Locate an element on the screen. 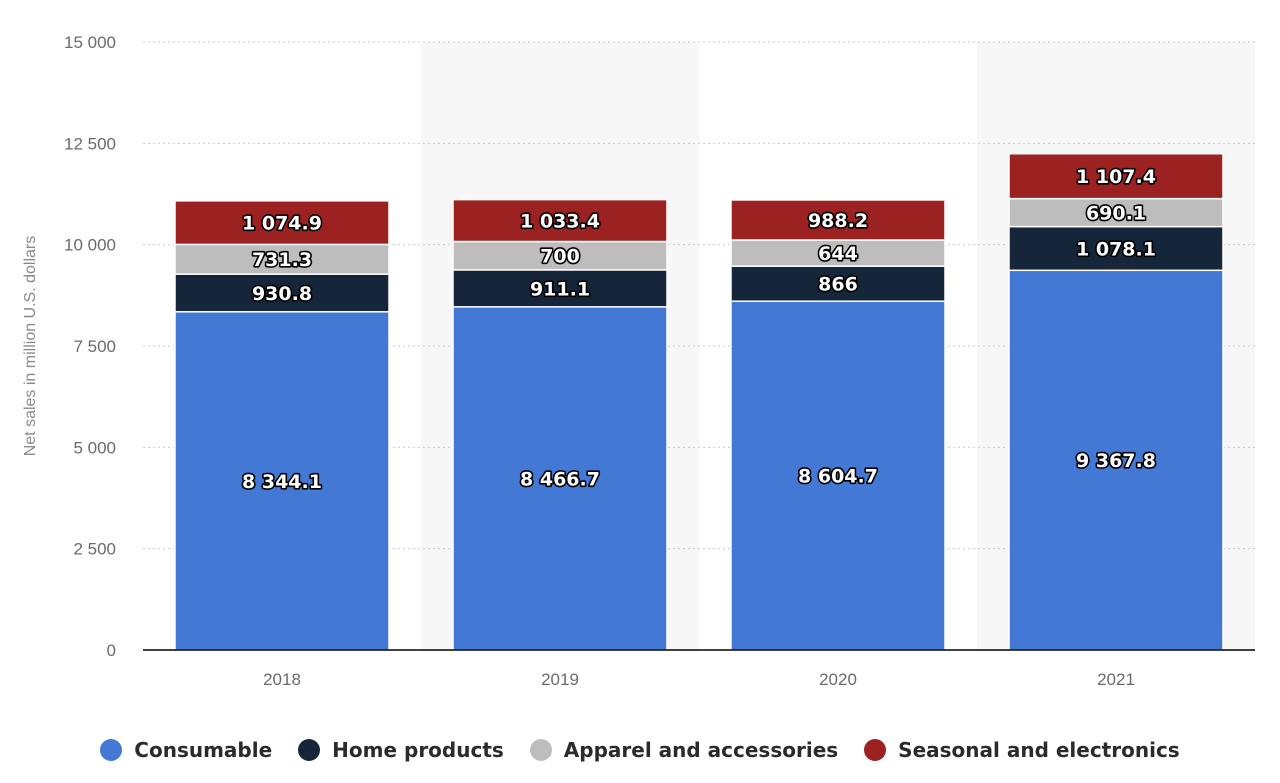 This screenshot has height=783, width=1280. y-tick-label: 5 000 is located at coordinates (94, 447).